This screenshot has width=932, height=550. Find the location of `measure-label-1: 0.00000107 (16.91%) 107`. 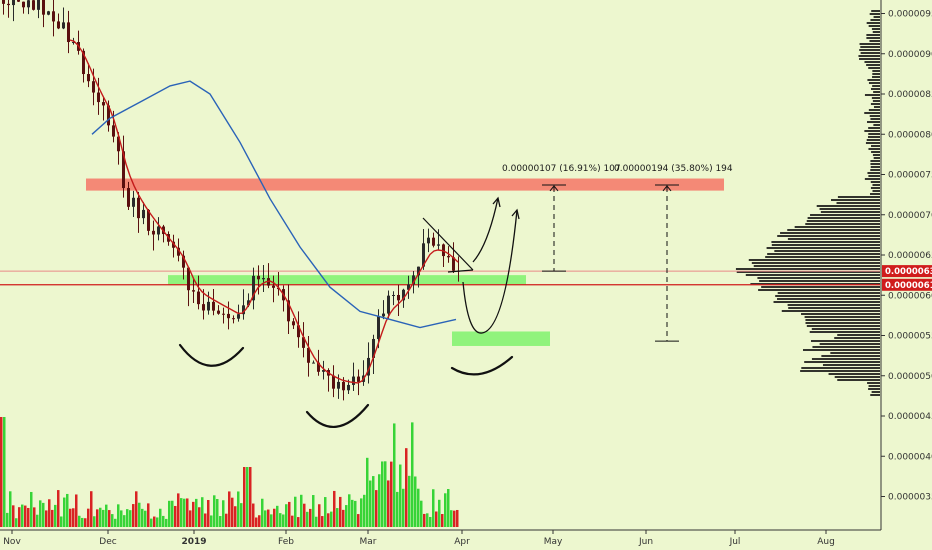

measure-label-1: 0.00000107 (16.91%) 107 is located at coordinates (561, 169).